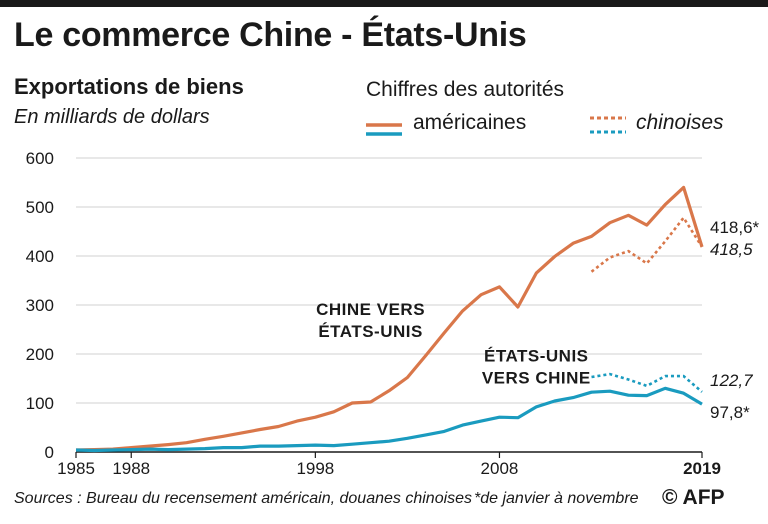 The image size is (768, 524). Describe the element at coordinates (315, 468) in the screenshot. I see `x-tick-label: 1998` at that location.